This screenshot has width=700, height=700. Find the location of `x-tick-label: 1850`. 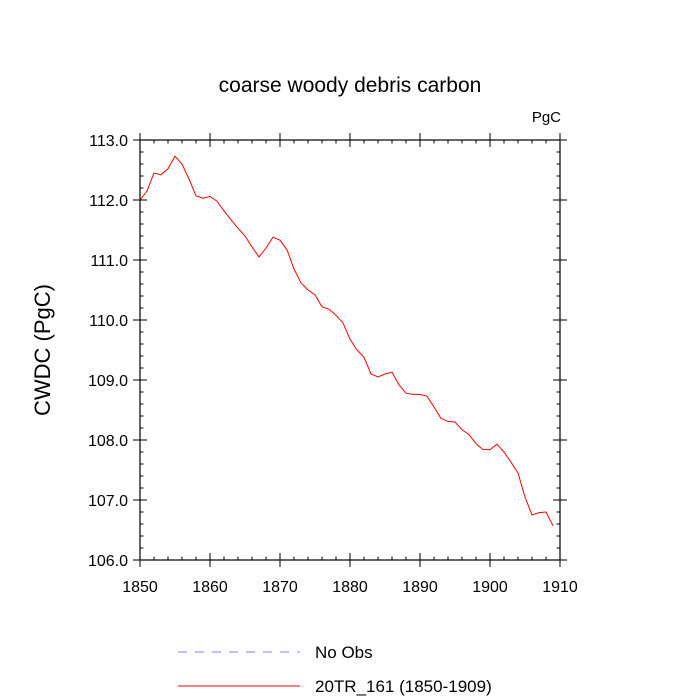

x-tick-label: 1850 is located at coordinates (140, 587).